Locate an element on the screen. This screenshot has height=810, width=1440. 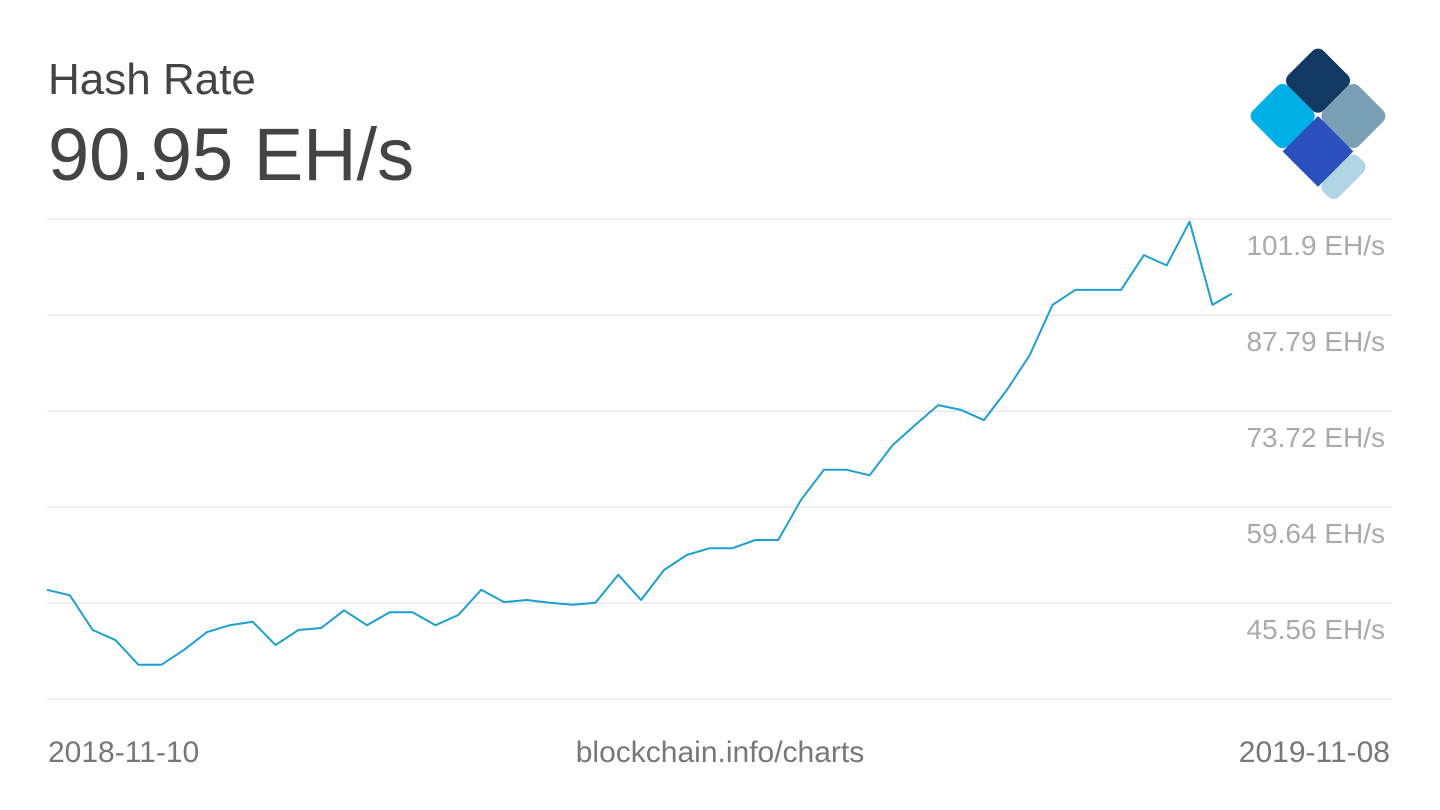
y-tick-label: 87.79 EH/s is located at coordinates (1315, 341).